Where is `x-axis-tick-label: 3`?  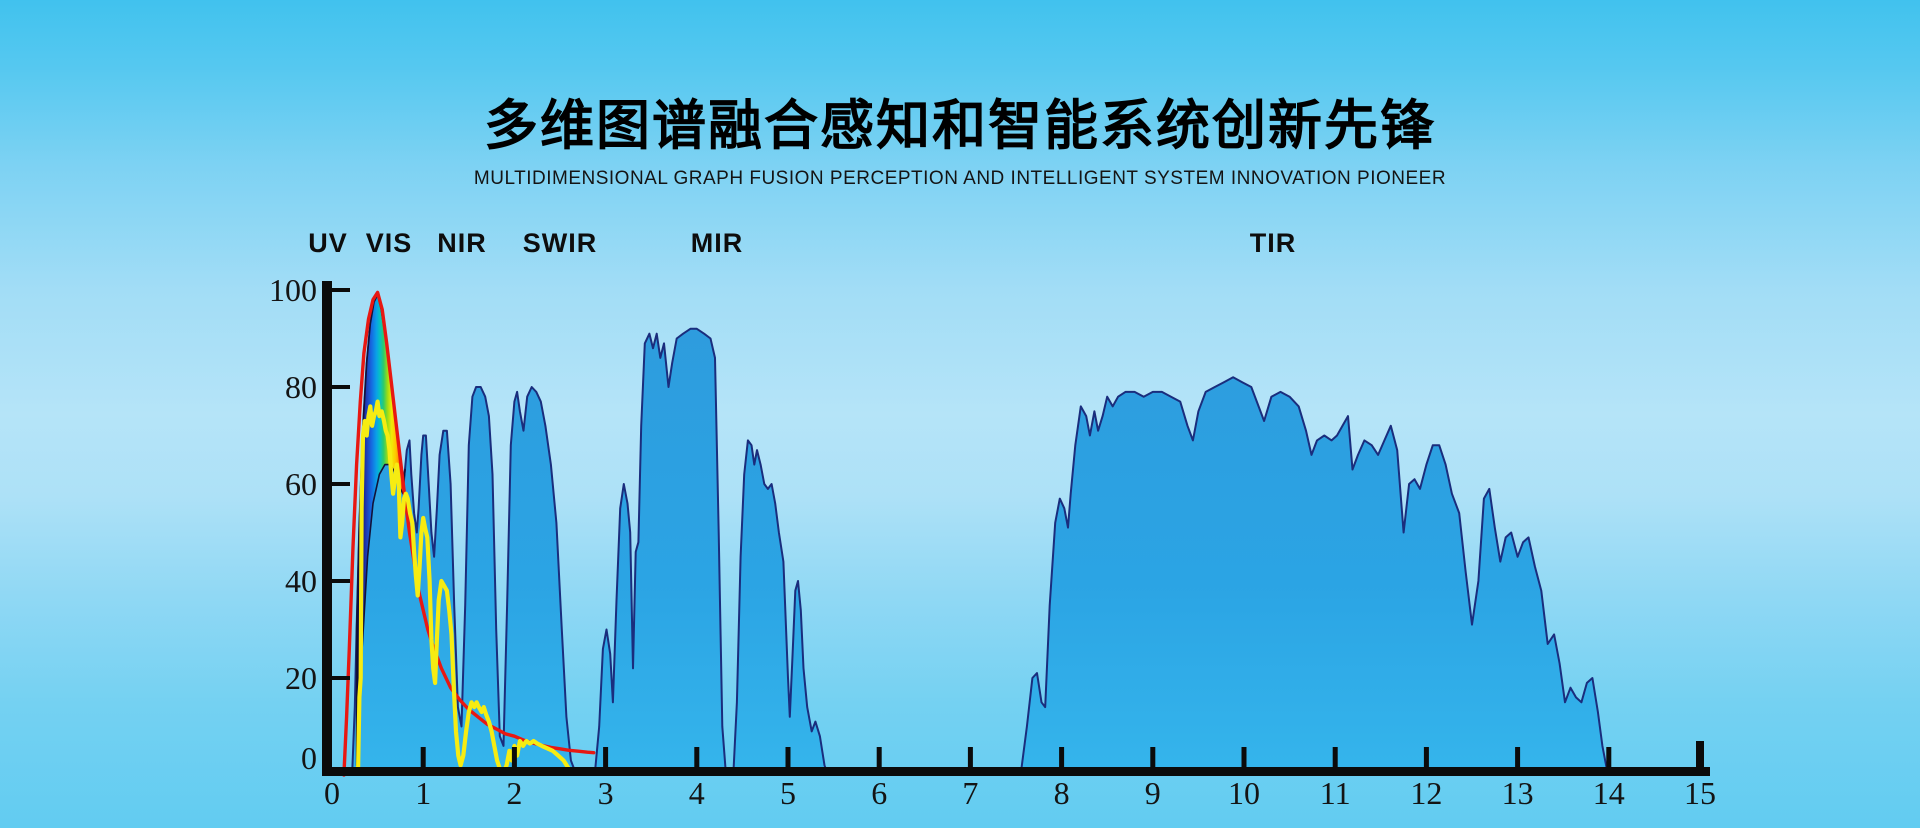 x-axis-tick-label: 3 is located at coordinates (606, 793).